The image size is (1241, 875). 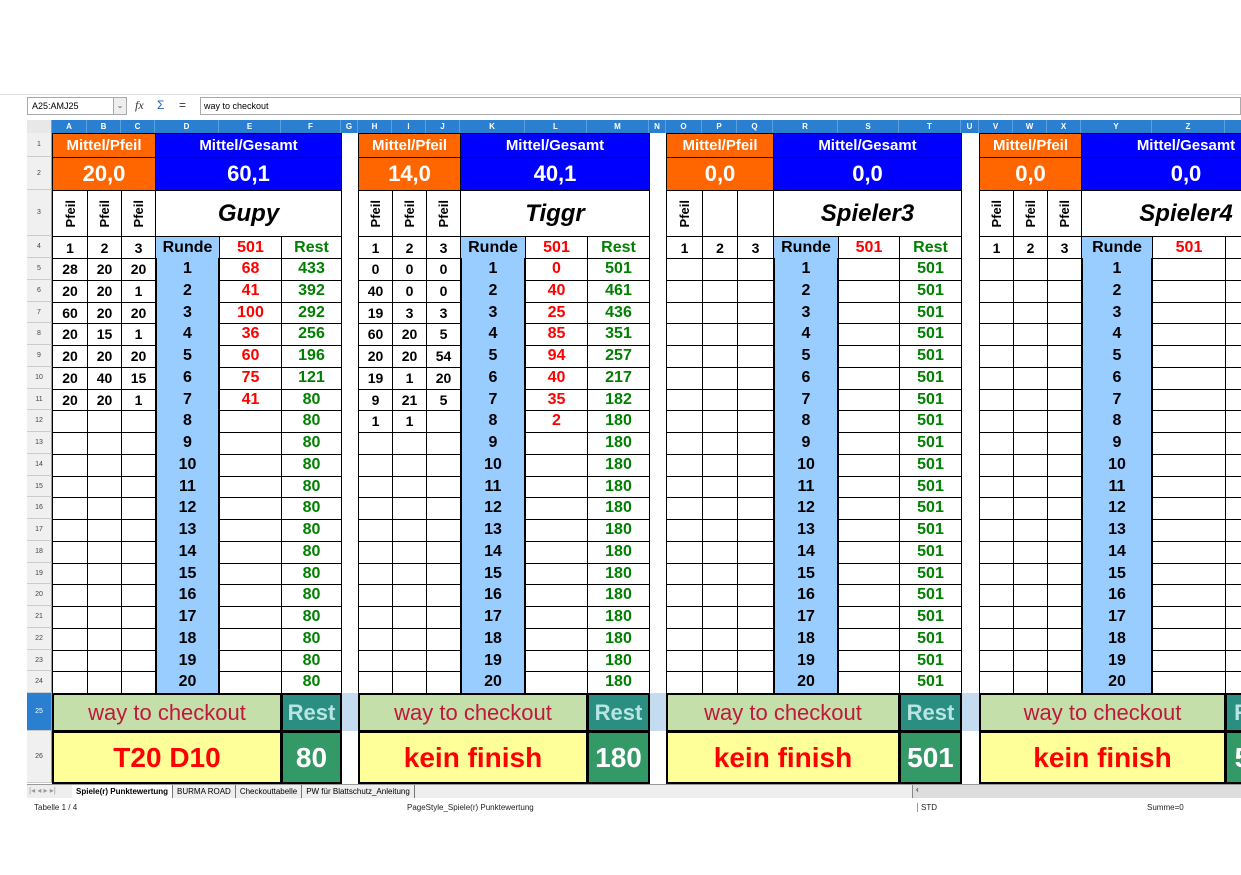 I want to click on column-header-z: Z, so click(x=1188, y=126).